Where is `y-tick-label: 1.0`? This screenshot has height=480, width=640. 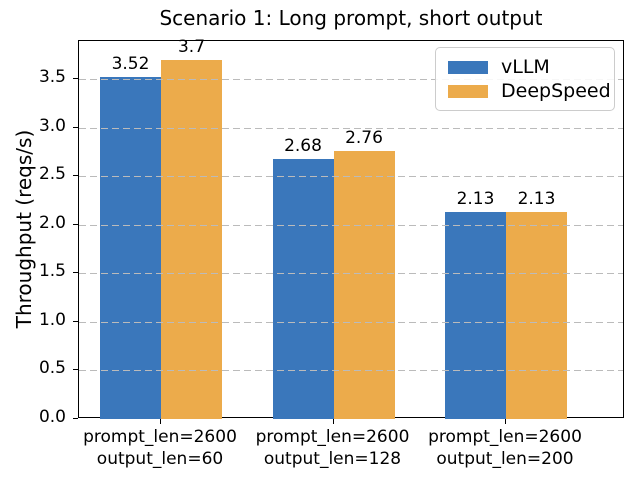 y-tick-label: 1.0 is located at coordinates (52, 319).